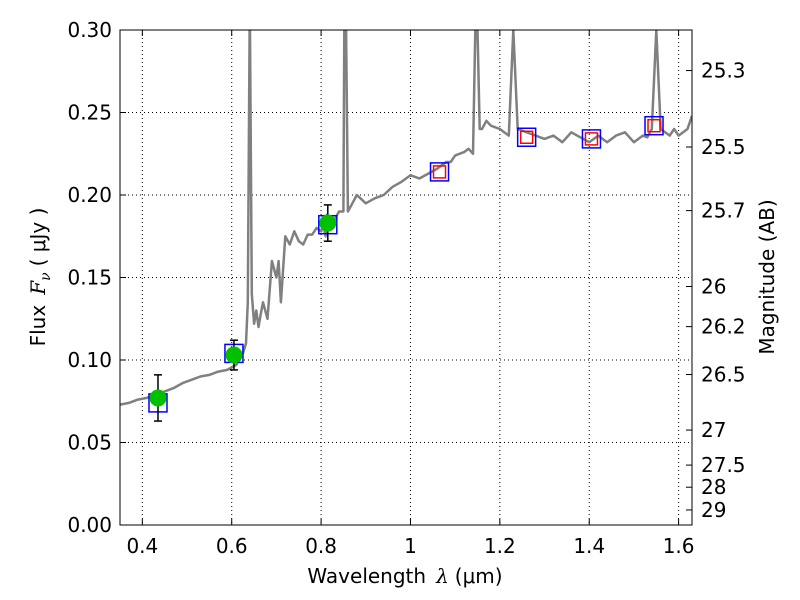  Describe the element at coordinates (500, 546) in the screenshot. I see `x-tick-label: 1.2` at that location.